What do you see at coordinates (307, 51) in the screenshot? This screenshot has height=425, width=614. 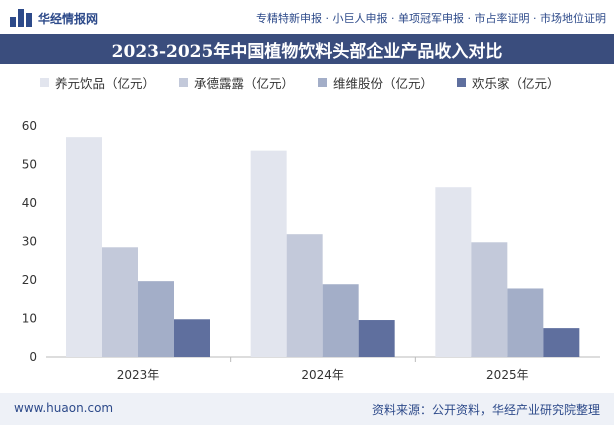 I see `chart-title: 2023-2025年中国植物饮料头部企业产品收入对比` at bounding box center [307, 51].